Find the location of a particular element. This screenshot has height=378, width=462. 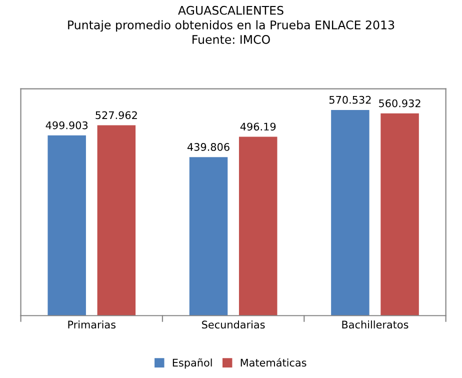

x-tick-label: Primarias is located at coordinates (92, 324).